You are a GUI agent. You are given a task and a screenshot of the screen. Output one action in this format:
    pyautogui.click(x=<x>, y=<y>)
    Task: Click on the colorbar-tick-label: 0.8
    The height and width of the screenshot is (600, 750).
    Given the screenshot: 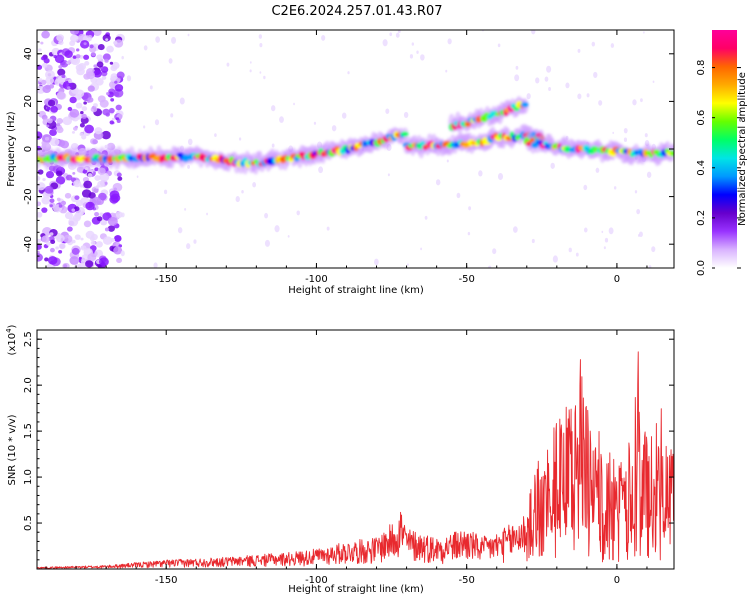 What is the action you would take?
    pyautogui.click(x=701, y=68)
    